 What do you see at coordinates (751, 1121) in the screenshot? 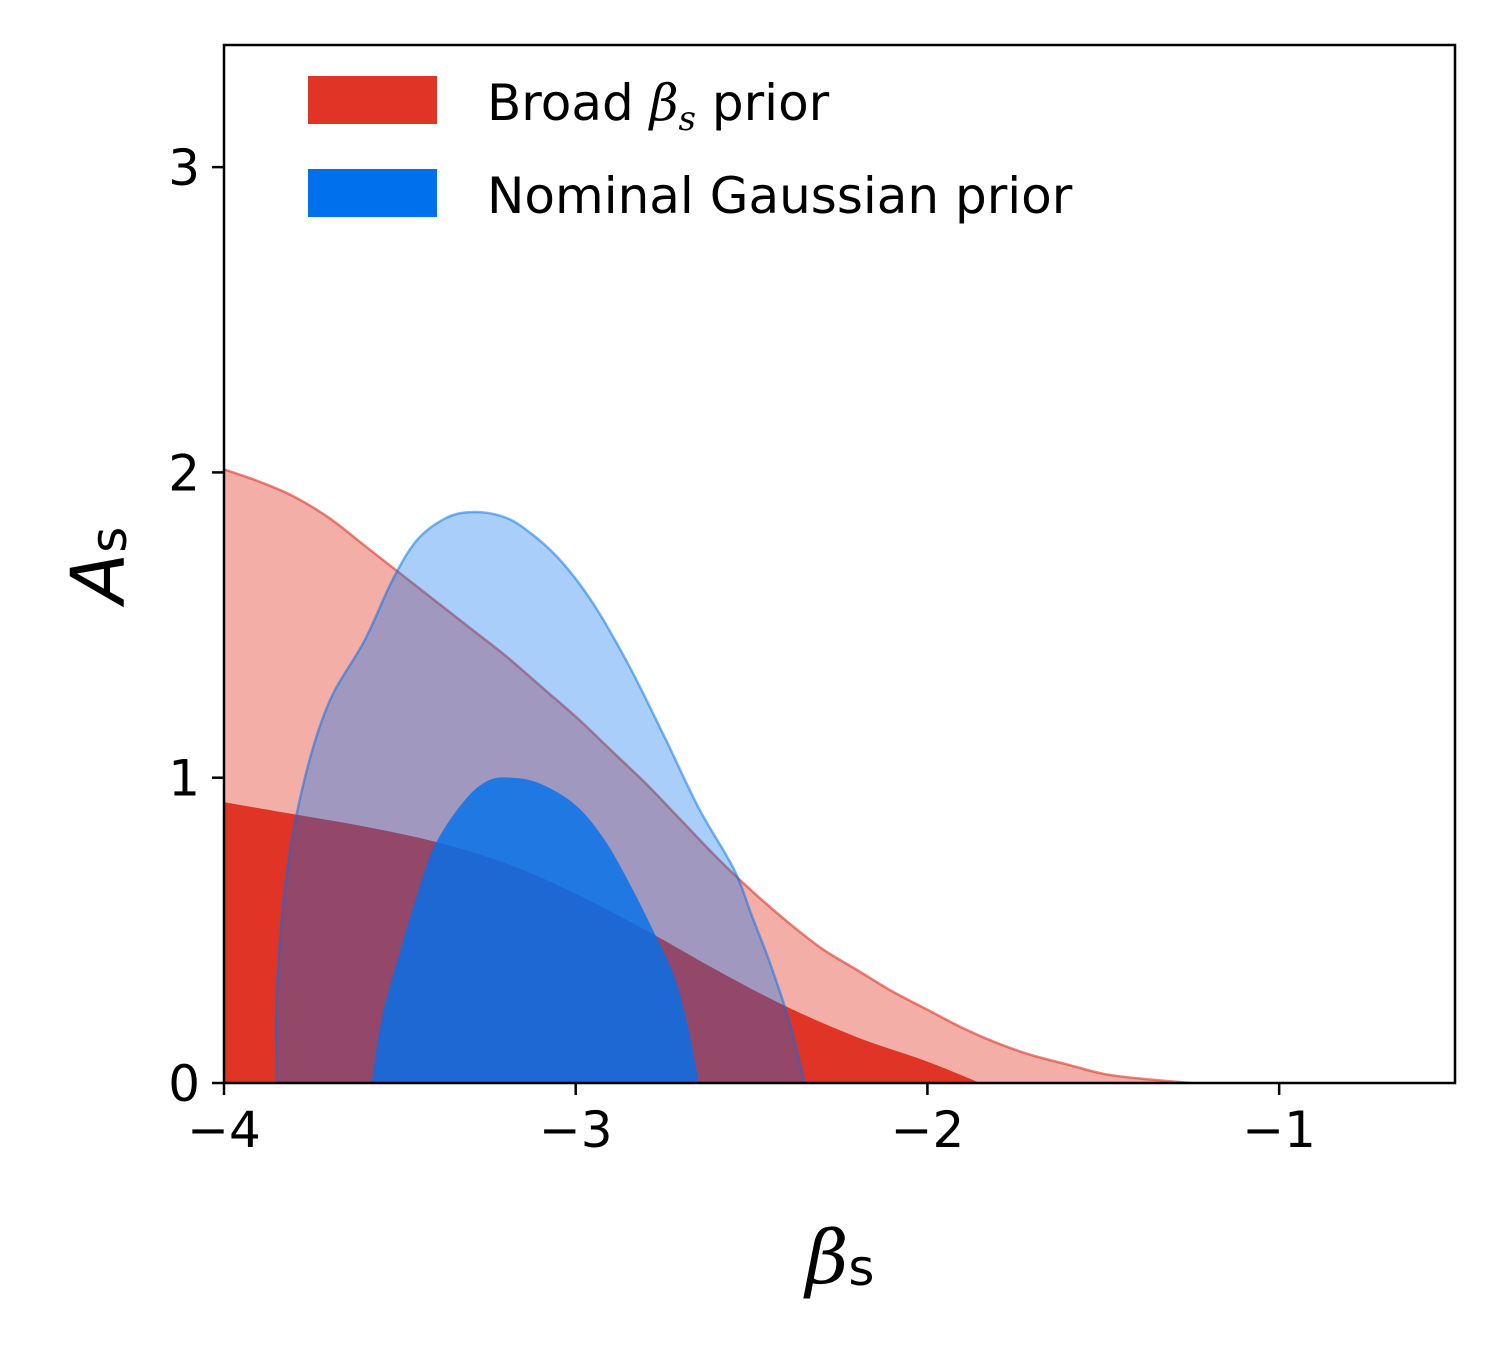
I see `x-axis: −4 −3 −2 −1` at bounding box center [751, 1121].